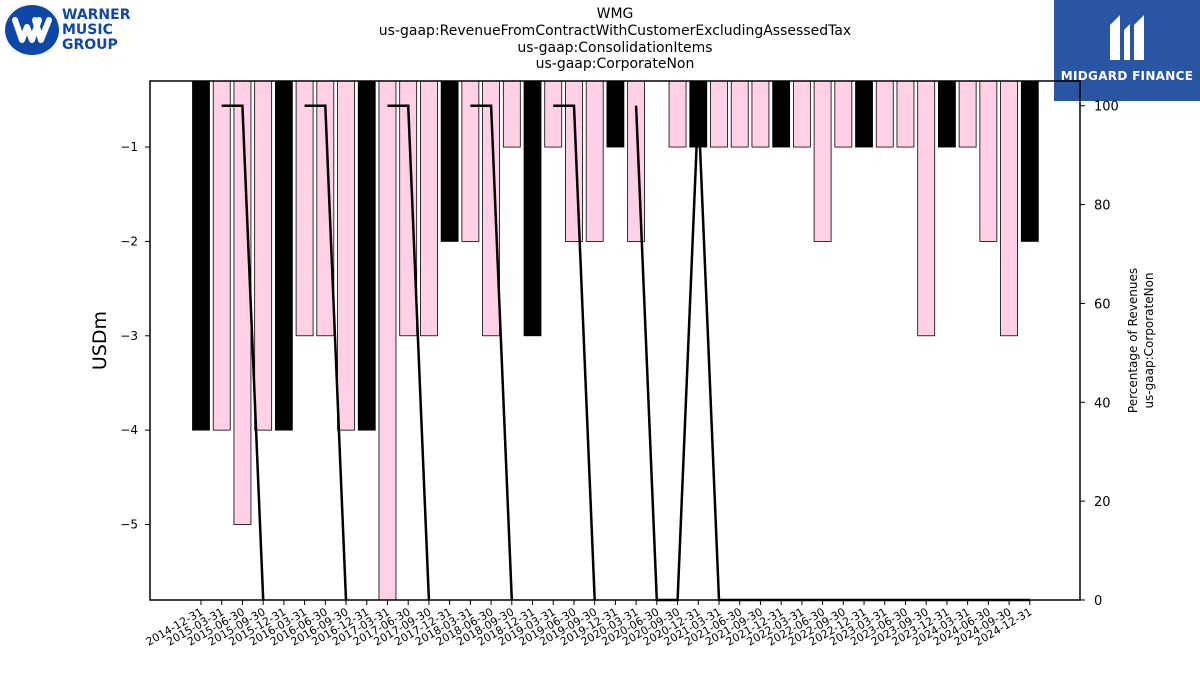 This screenshot has height=675, width=1200. What do you see at coordinates (615, 14) in the screenshot?
I see `chart-title-company: WMG` at bounding box center [615, 14].